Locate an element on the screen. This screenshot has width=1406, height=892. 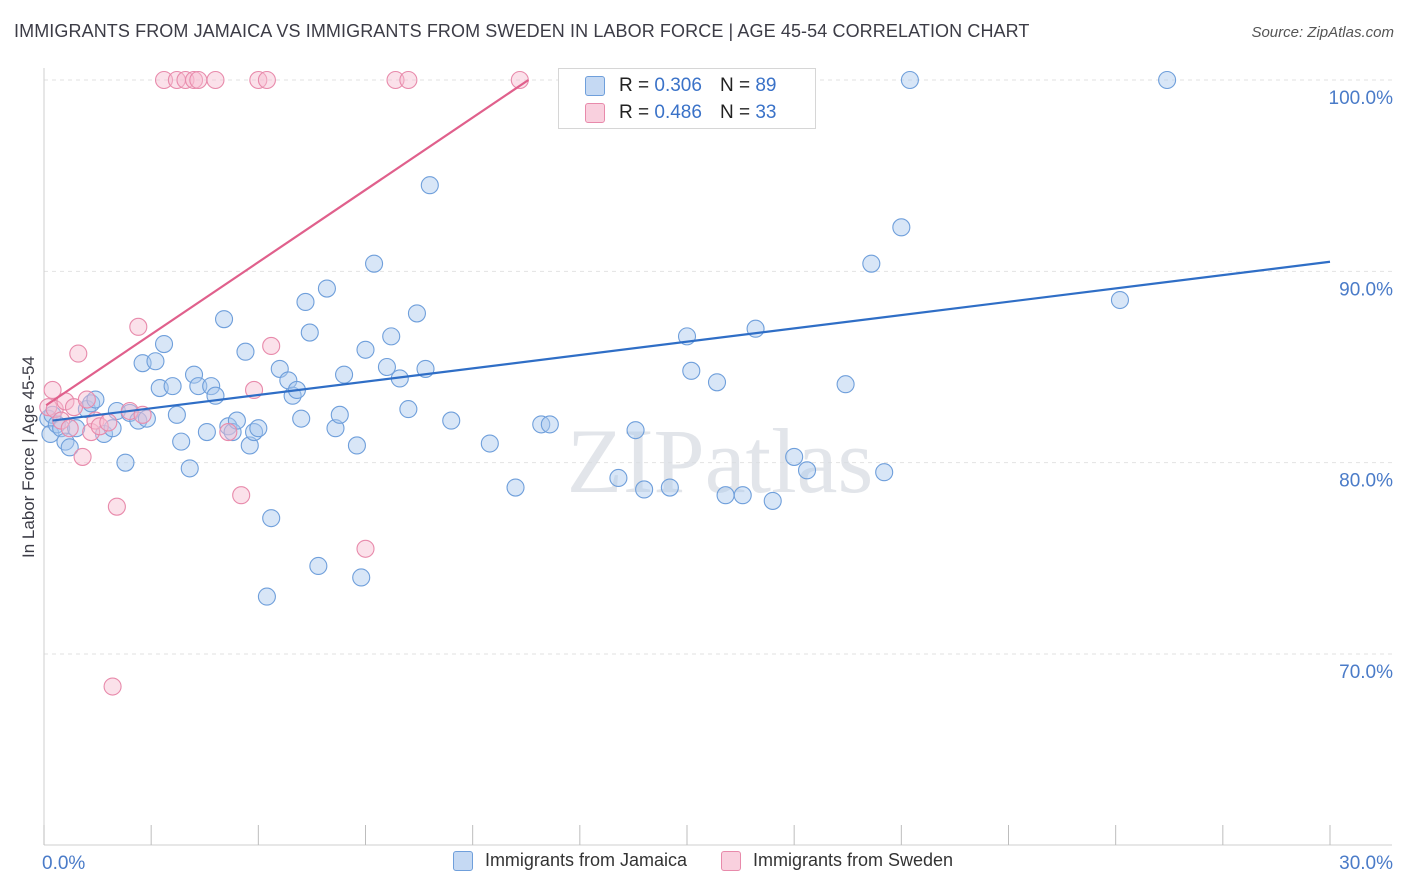
legend-row-jamaica: R = 0.306 N = 89 is located at coordinates (680, 86).